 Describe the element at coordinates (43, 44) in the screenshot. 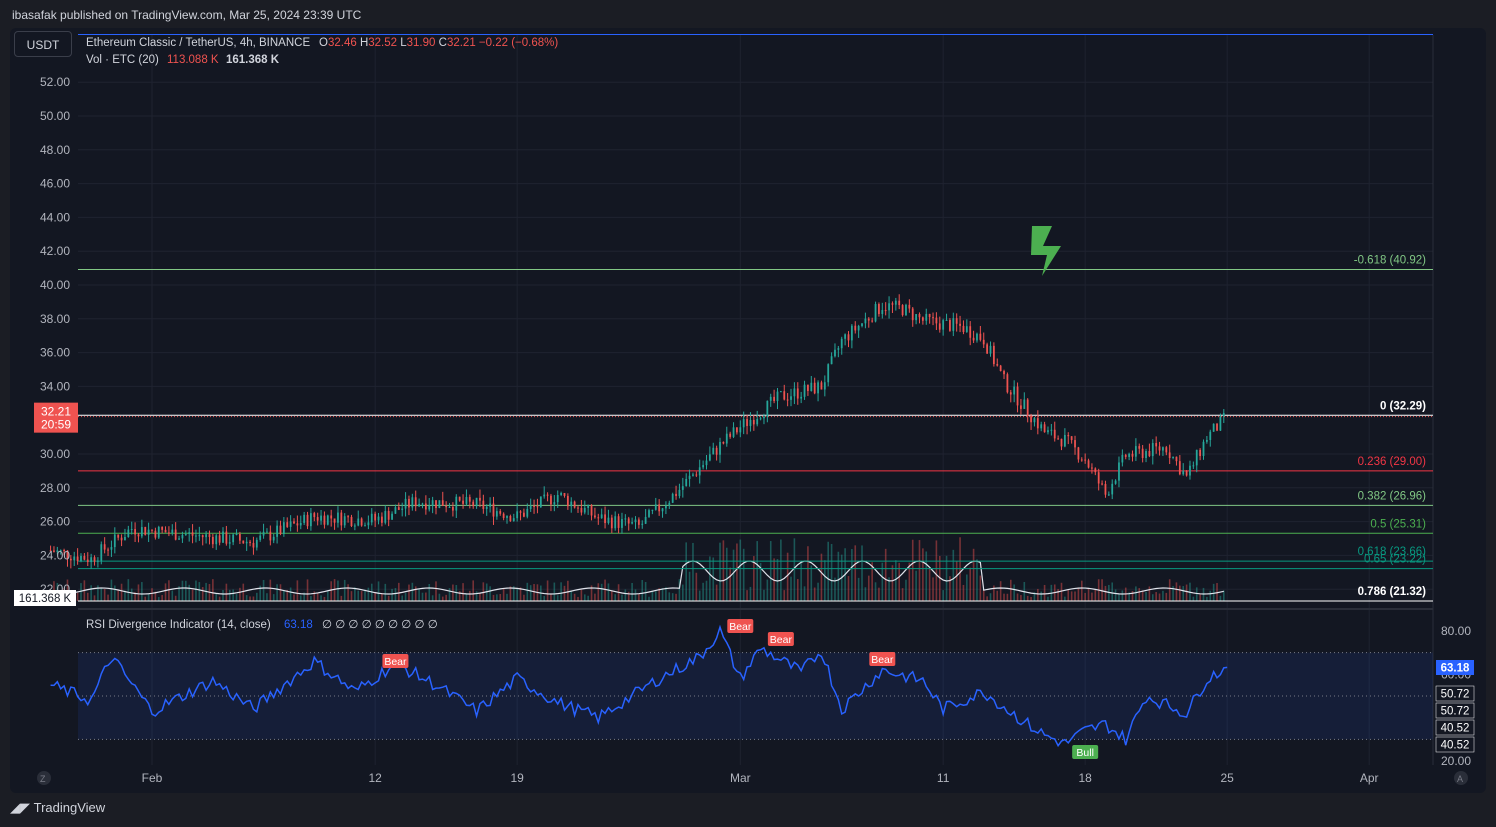

I see `currency-button: USDT` at that location.